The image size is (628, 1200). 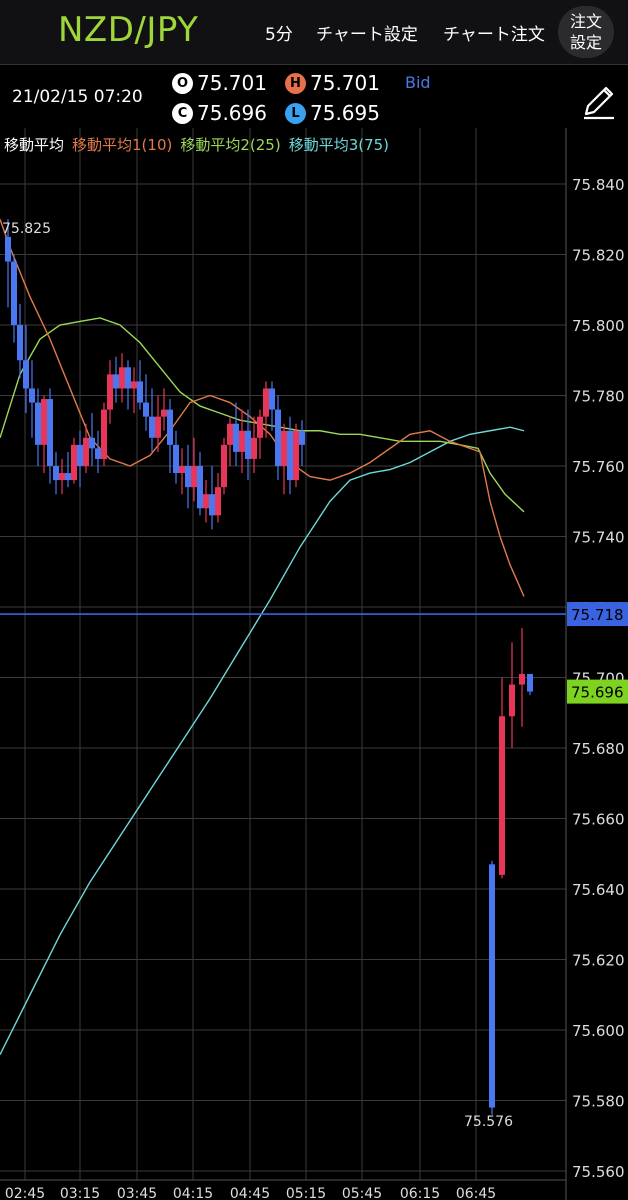 I want to click on y-tick-label: 75.680, so click(x=598, y=749).